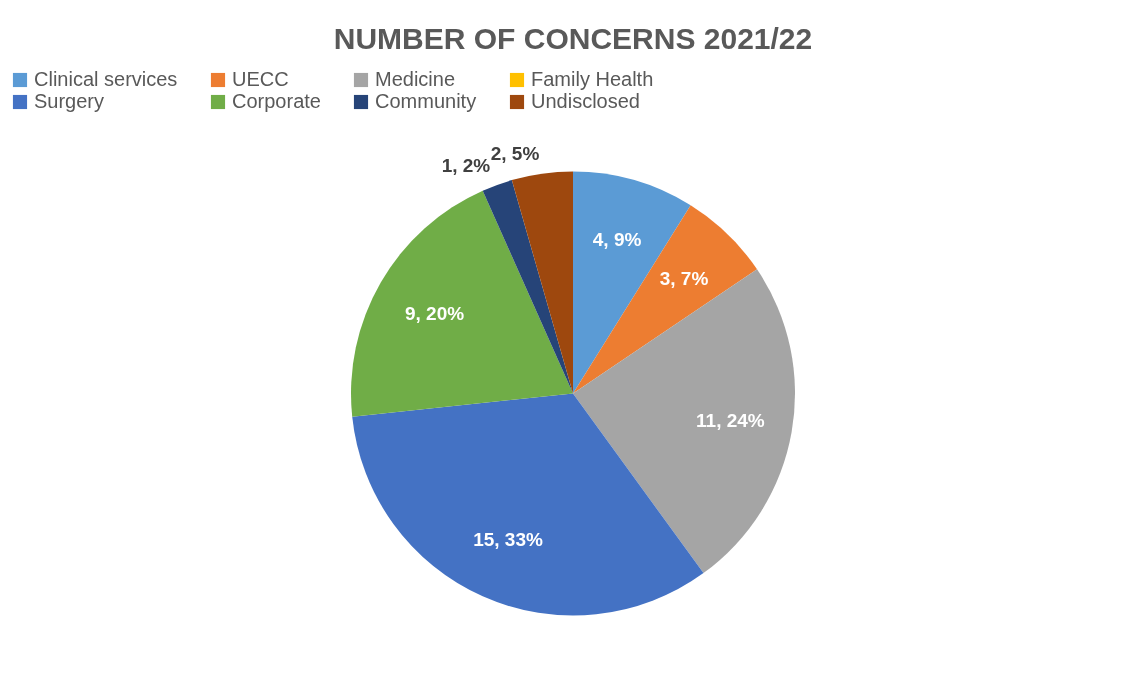  What do you see at coordinates (573, 38) in the screenshot?
I see `chart-title: NUMBER OF CONCERNS 2021/22` at bounding box center [573, 38].